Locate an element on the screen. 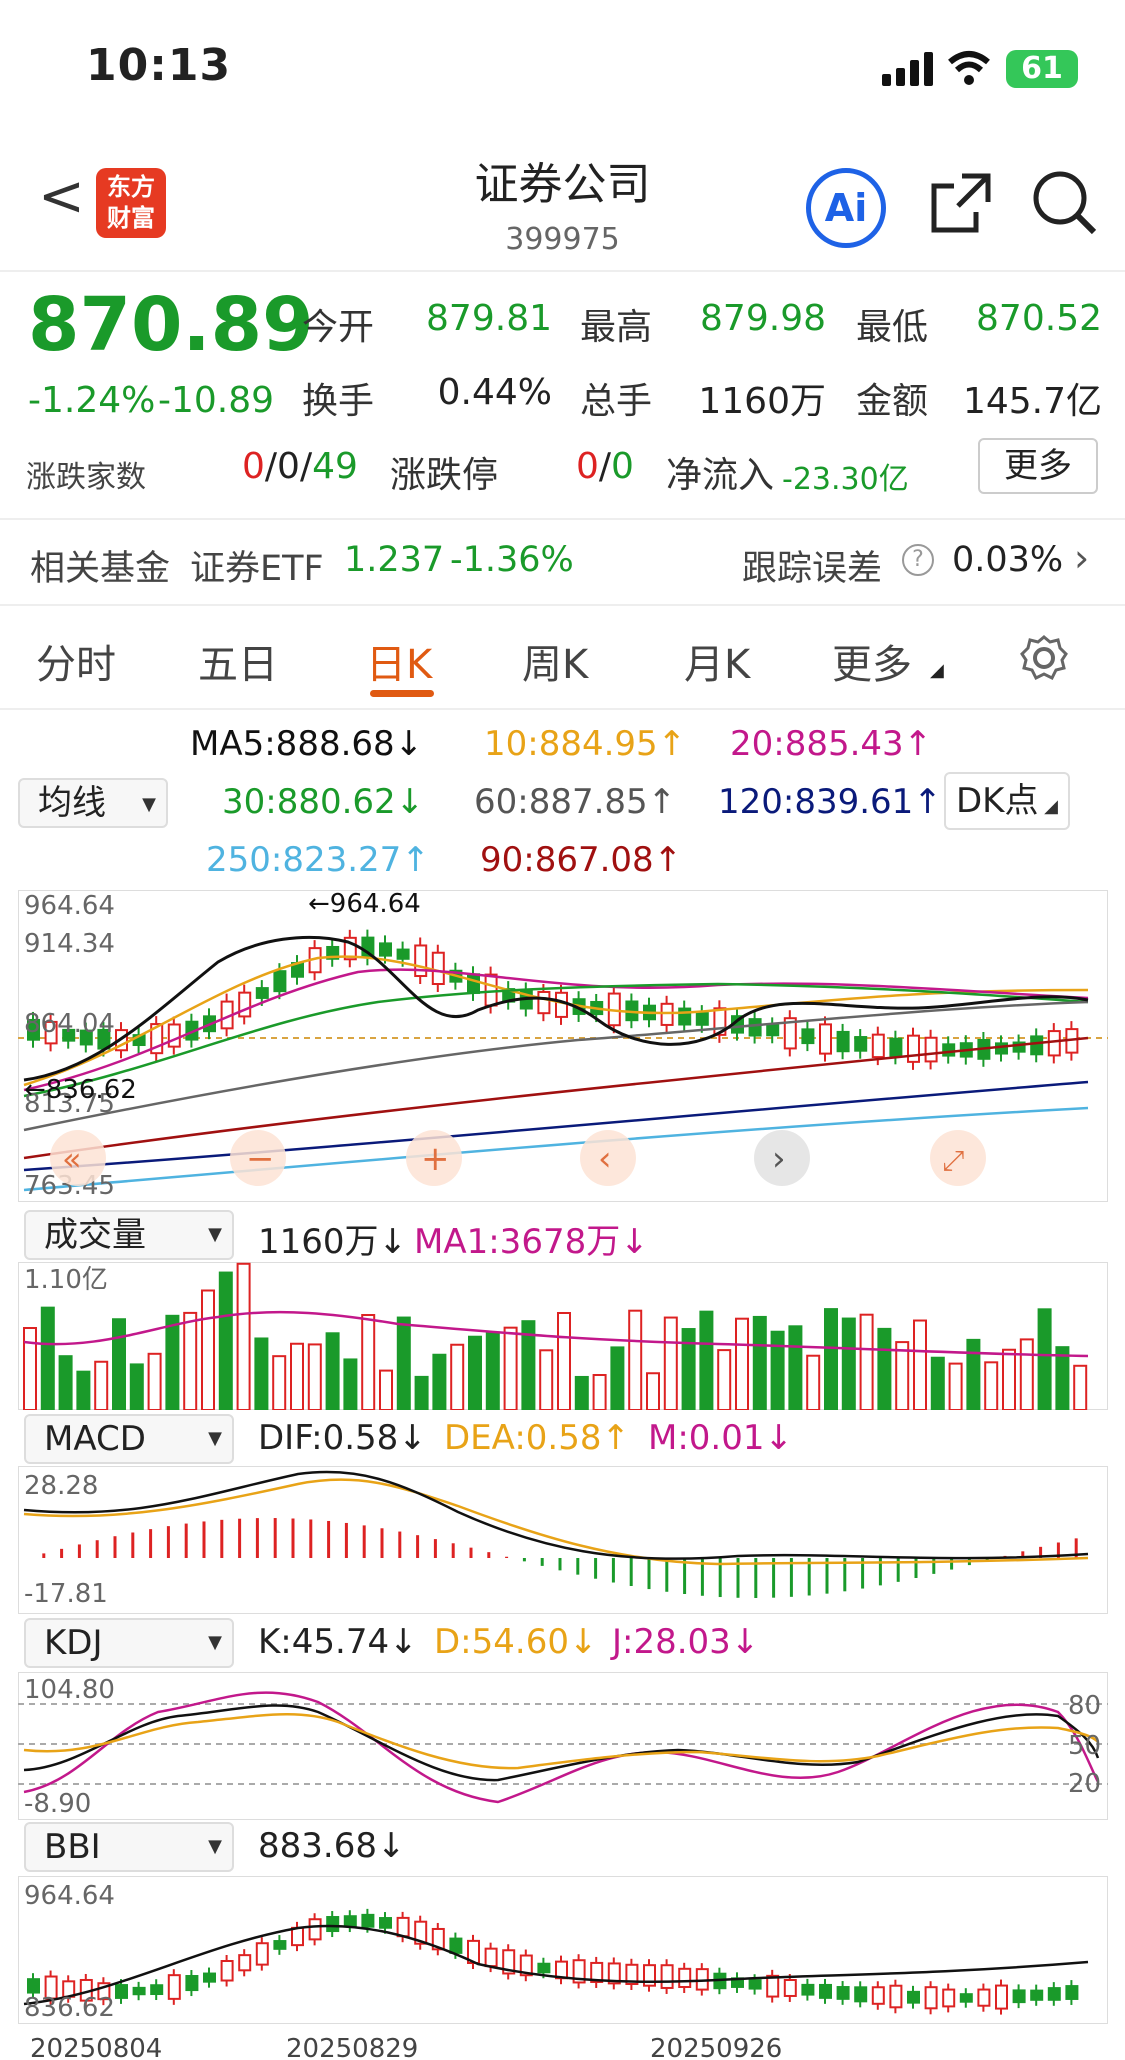 The width and height of the screenshot is (1125, 2060). chevron-right-icon: › is located at coordinates (1082, 558).